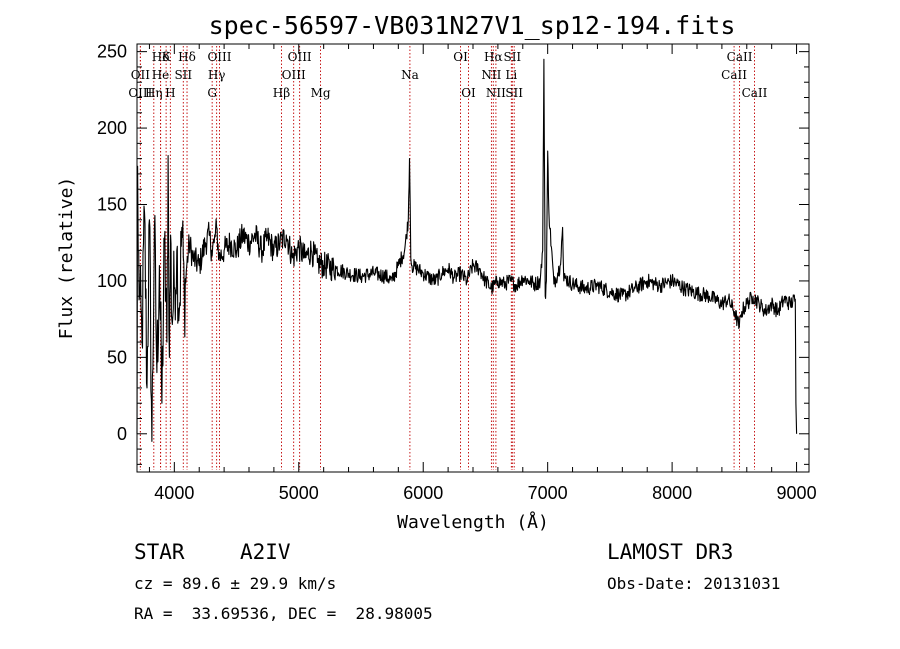 This screenshot has height=649, width=900. I want to click on y-tick-label: 100, so click(112, 281).